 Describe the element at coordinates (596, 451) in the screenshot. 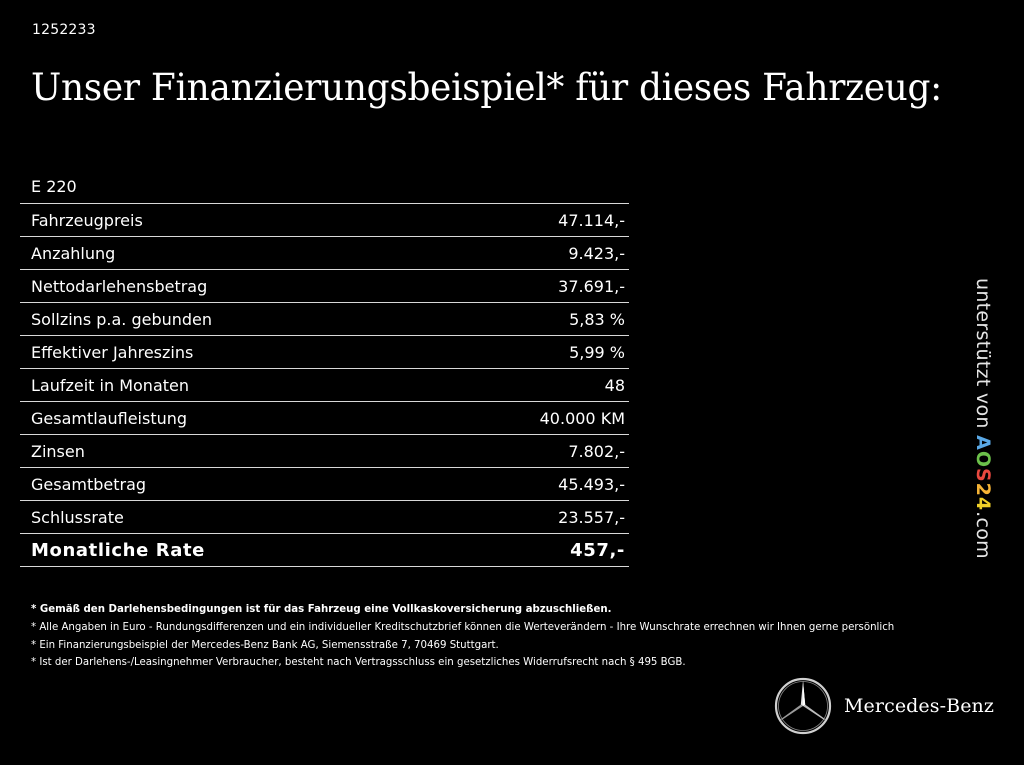

I see `row-value: 7.802,-` at that location.